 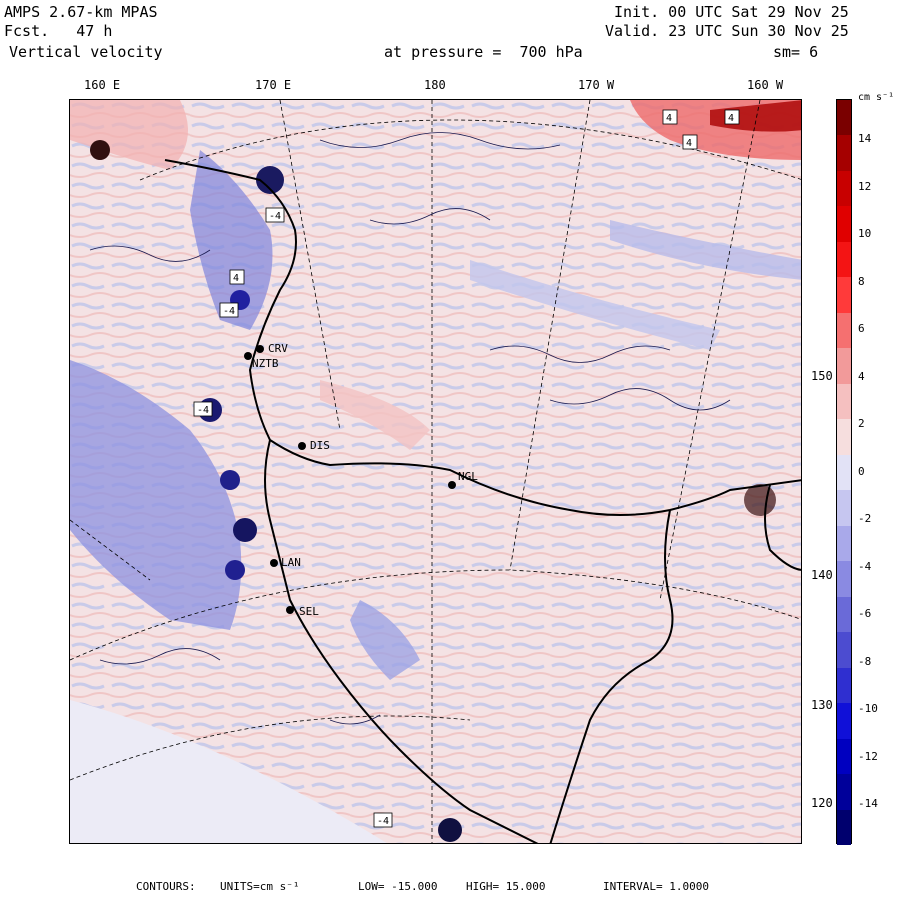 I want to click on station-dis: DIS, so click(x=314, y=445).